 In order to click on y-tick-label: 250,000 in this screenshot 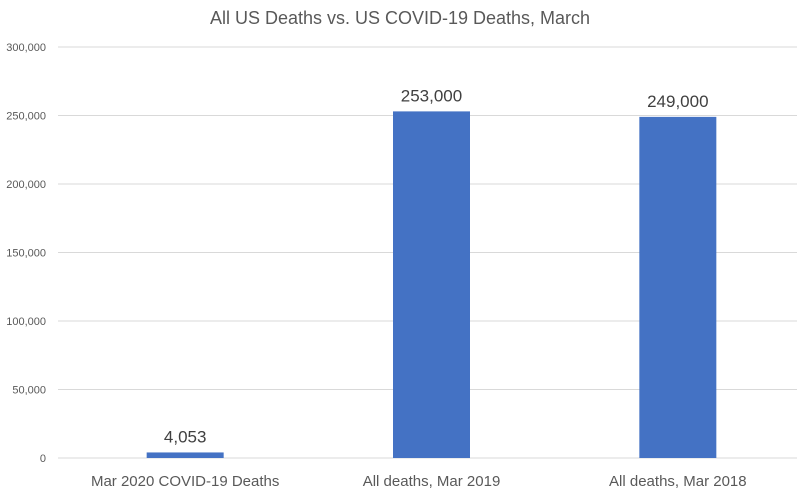, I will do `click(26, 117)`.